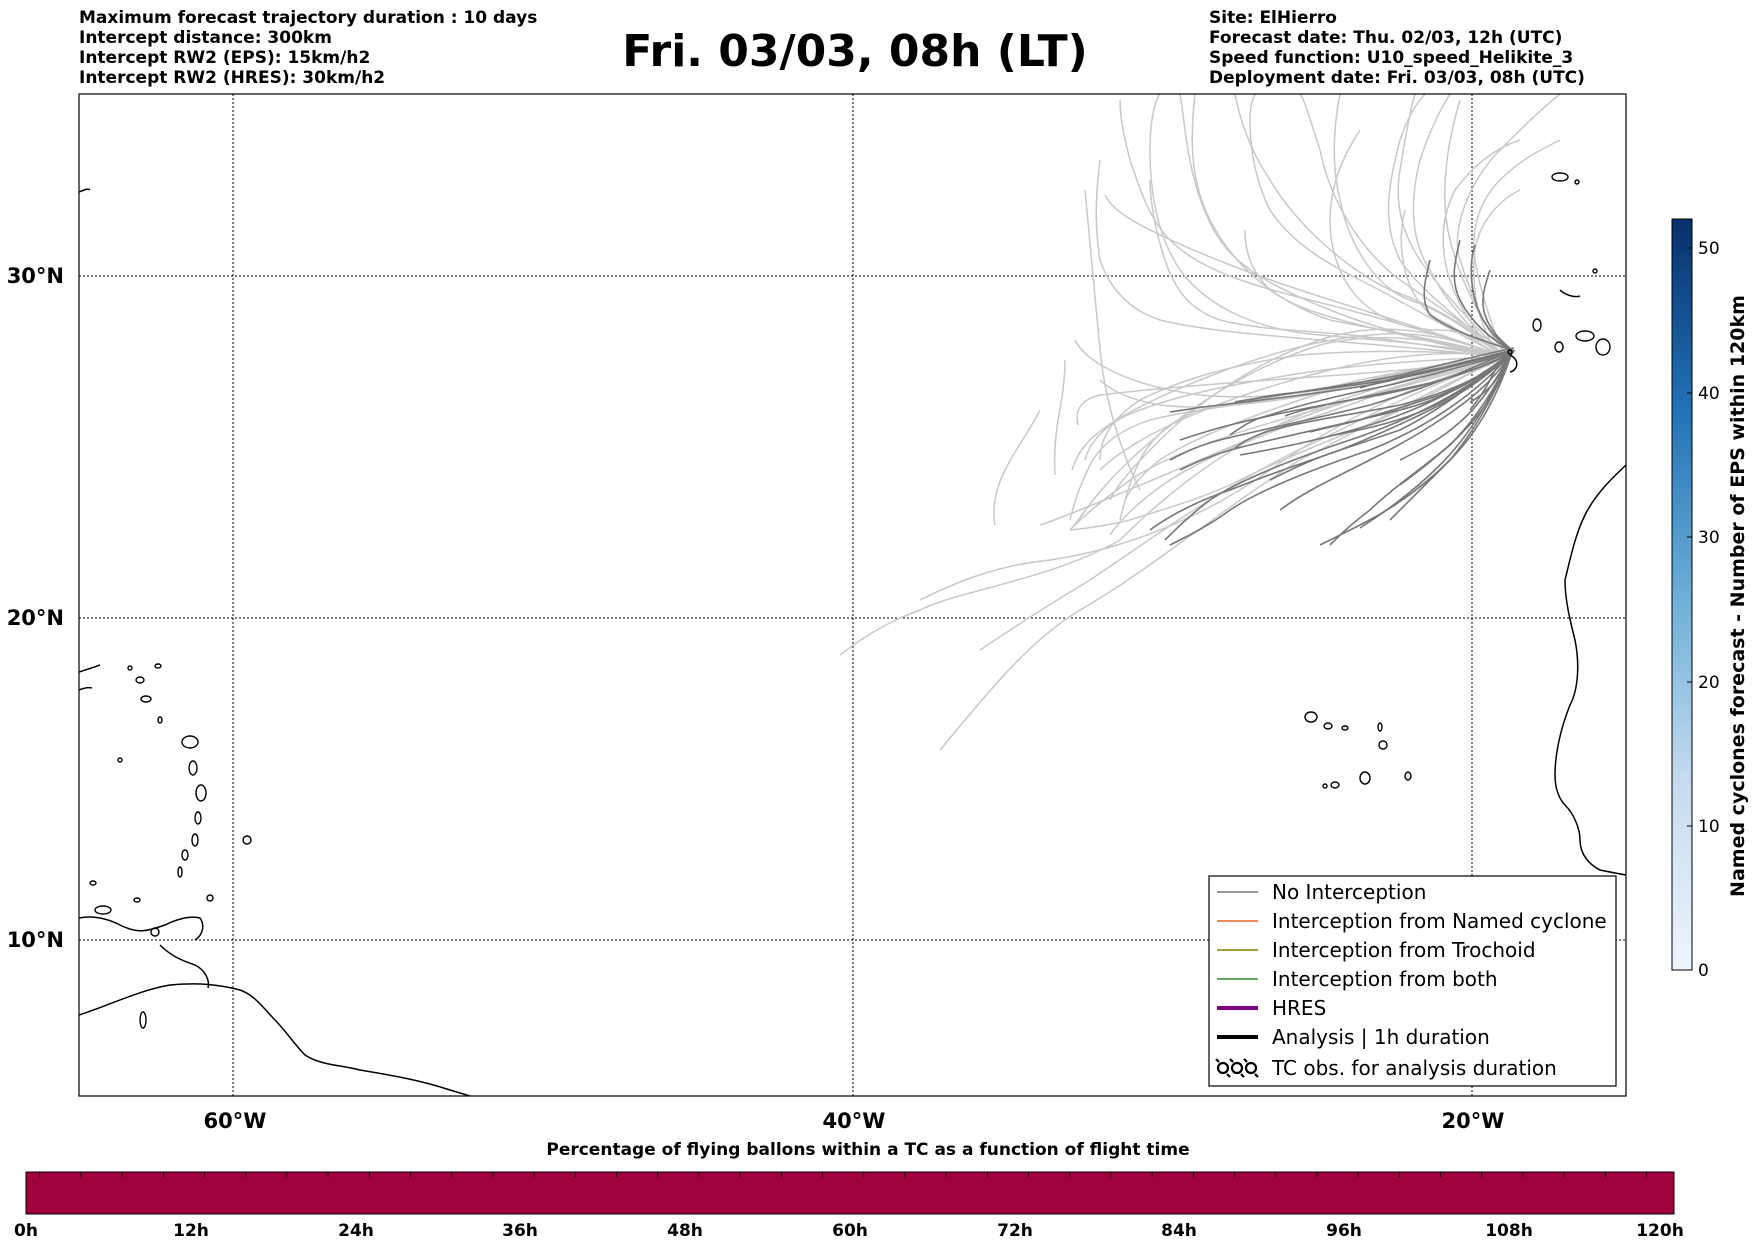  I want to click on lon-label-20w: 20°W, so click(1473, 1121).